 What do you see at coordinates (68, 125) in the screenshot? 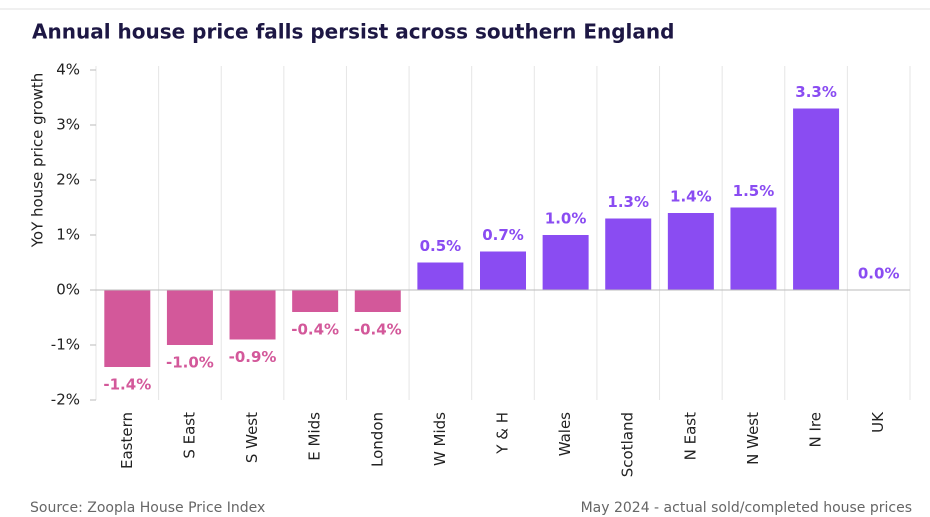
I see `y-tick-label: 3%` at bounding box center [68, 125].